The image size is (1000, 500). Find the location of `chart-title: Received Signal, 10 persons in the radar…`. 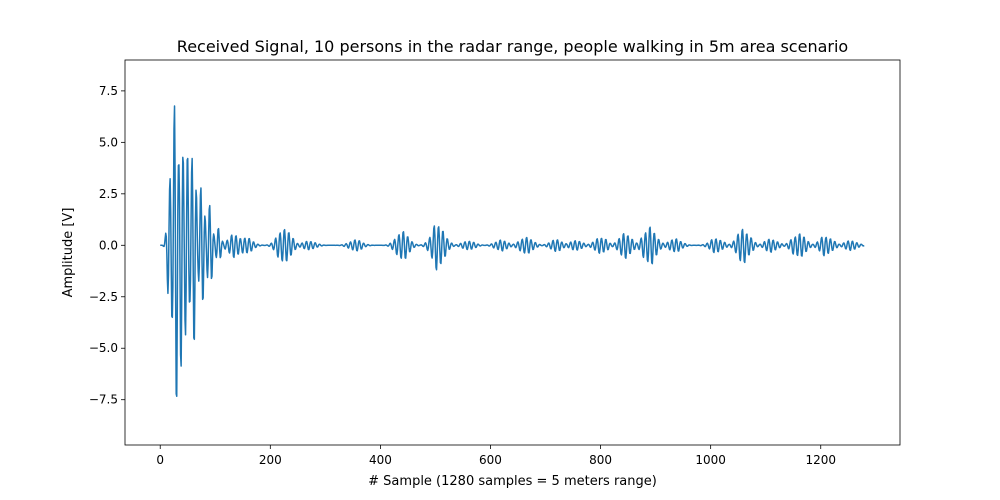

chart-title: Received Signal, 10 persons in the radar… is located at coordinates (512, 46).